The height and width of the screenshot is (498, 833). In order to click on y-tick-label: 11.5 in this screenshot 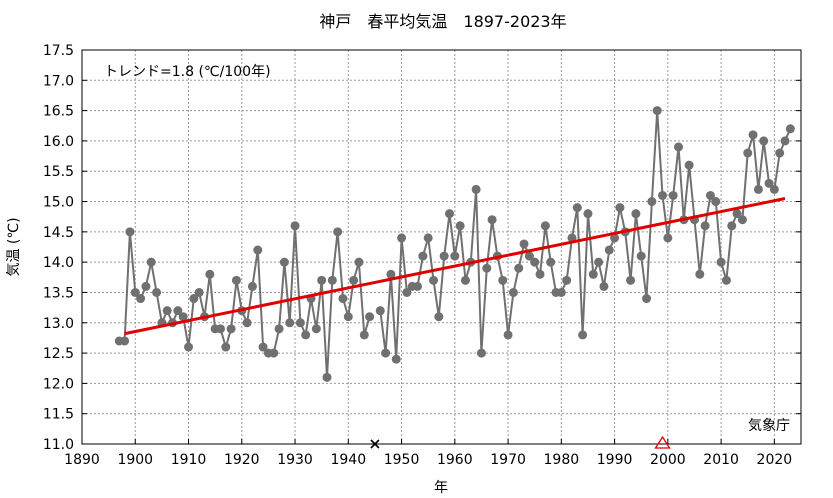, I will do `click(58, 415)`.